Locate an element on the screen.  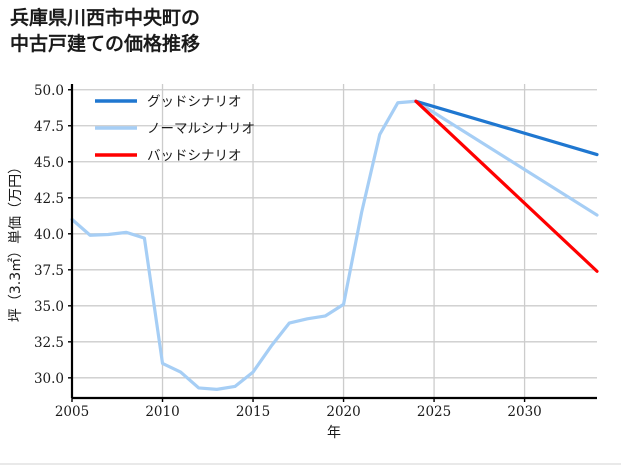
y-tick-label: 42.5 is located at coordinates (49, 199).